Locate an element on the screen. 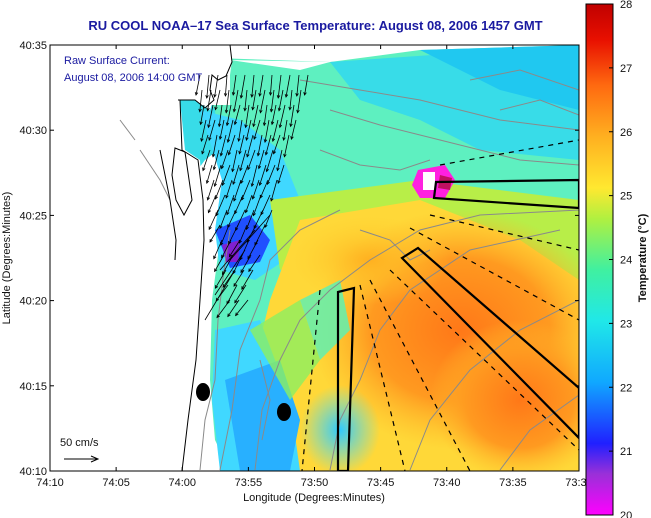 Image resolution: width=651 pixels, height=518 pixels. colorbar-tick-label: 24 is located at coordinates (626, 261).